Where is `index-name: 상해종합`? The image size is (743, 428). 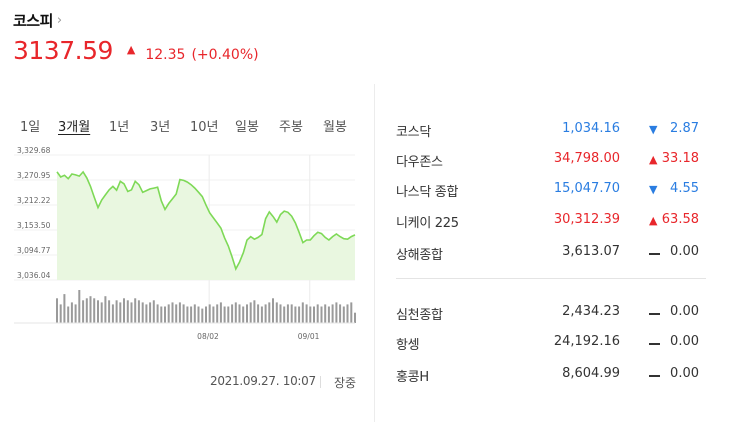
index-name: 상해종합 is located at coordinates (419, 255).